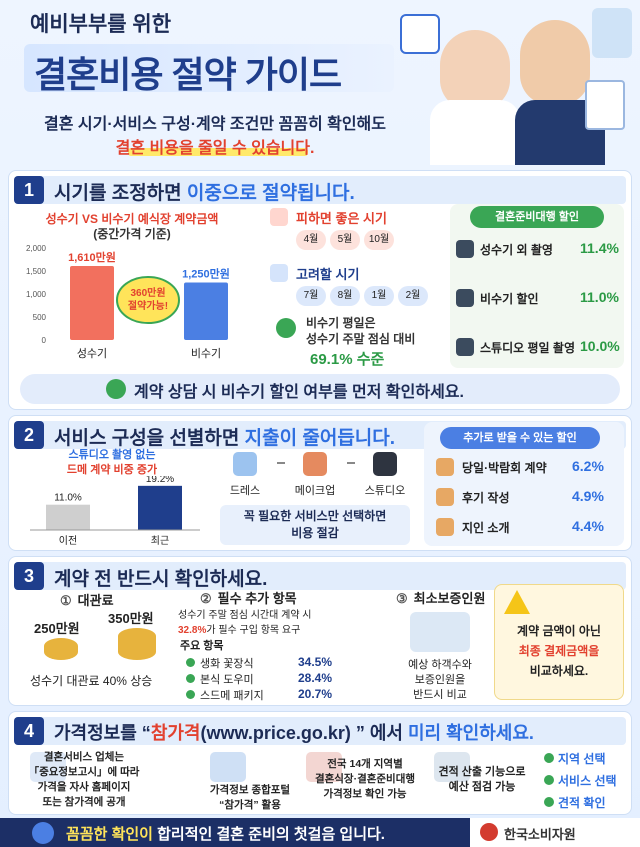  Describe the element at coordinates (148, 300) in the screenshot. I see `annotation-badge` at that location.